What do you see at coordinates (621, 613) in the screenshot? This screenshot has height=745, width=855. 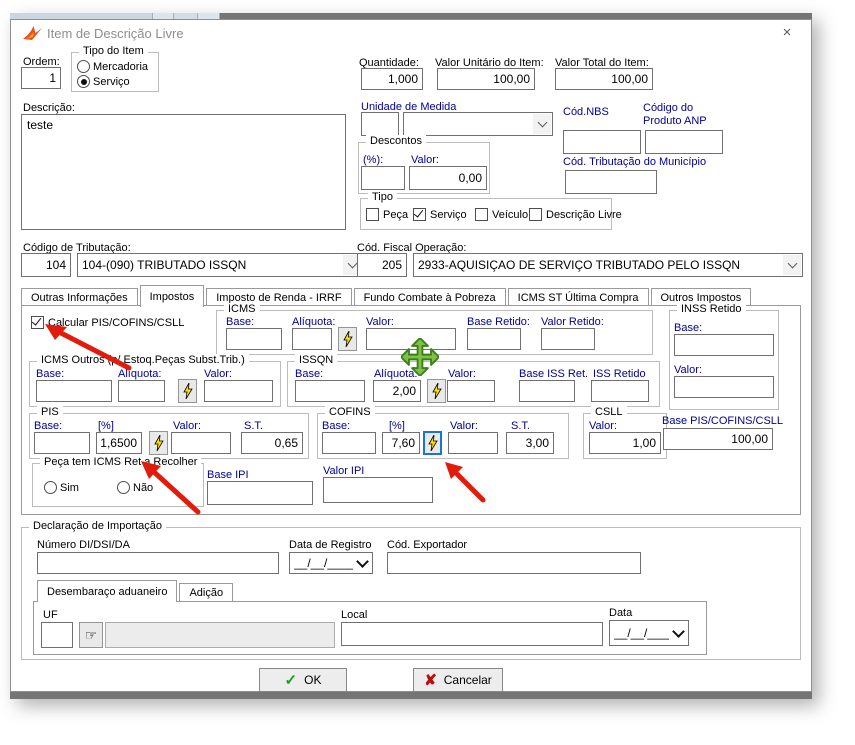 I see `data-label: Data` at bounding box center [621, 613].